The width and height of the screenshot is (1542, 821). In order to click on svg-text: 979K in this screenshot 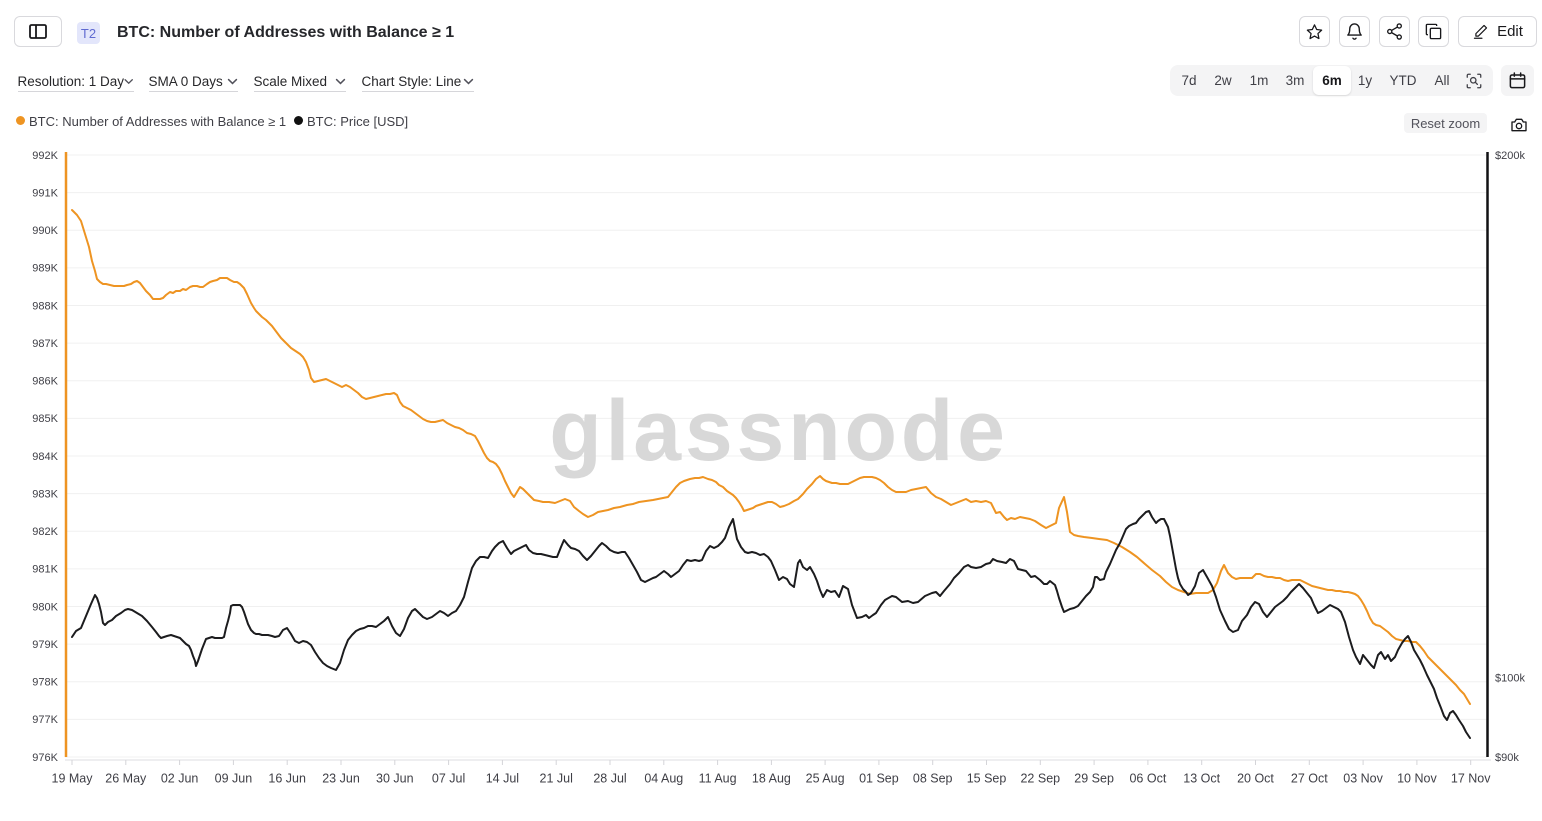, I will do `click(45, 645)`.